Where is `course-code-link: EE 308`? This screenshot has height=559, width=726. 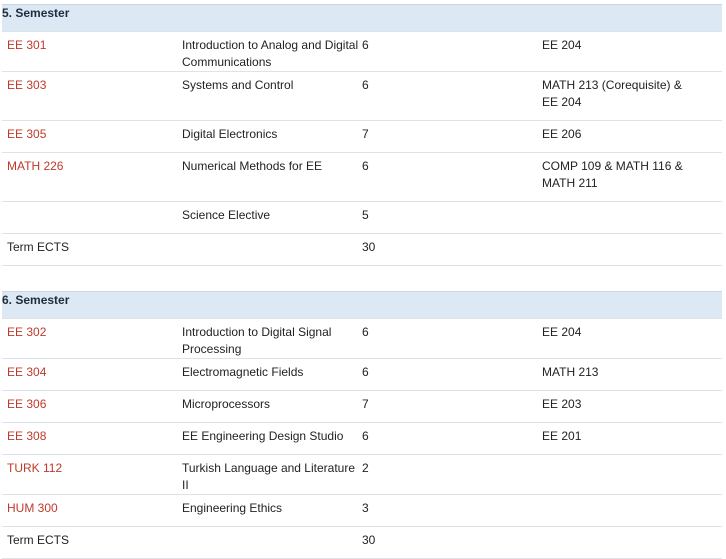 course-code-link: EE 308 is located at coordinates (27, 436).